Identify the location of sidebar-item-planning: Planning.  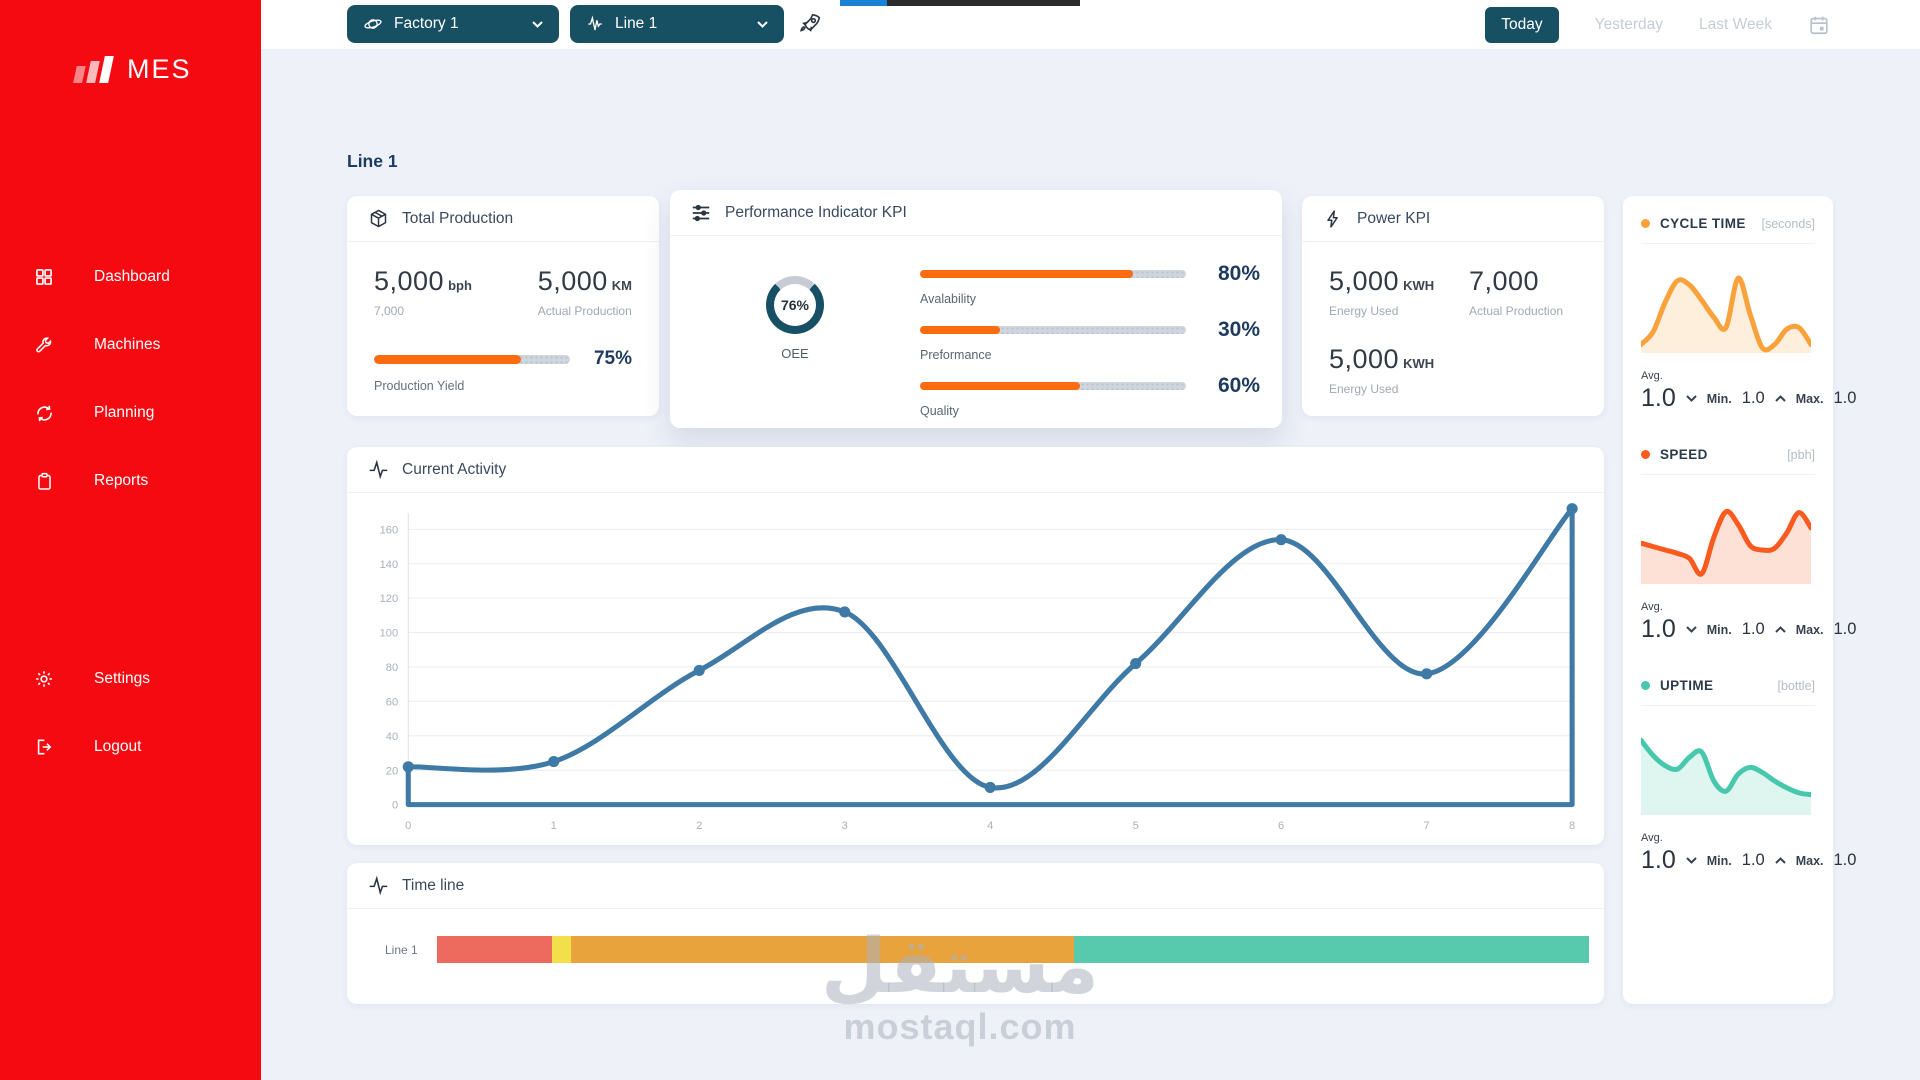
(130, 413).